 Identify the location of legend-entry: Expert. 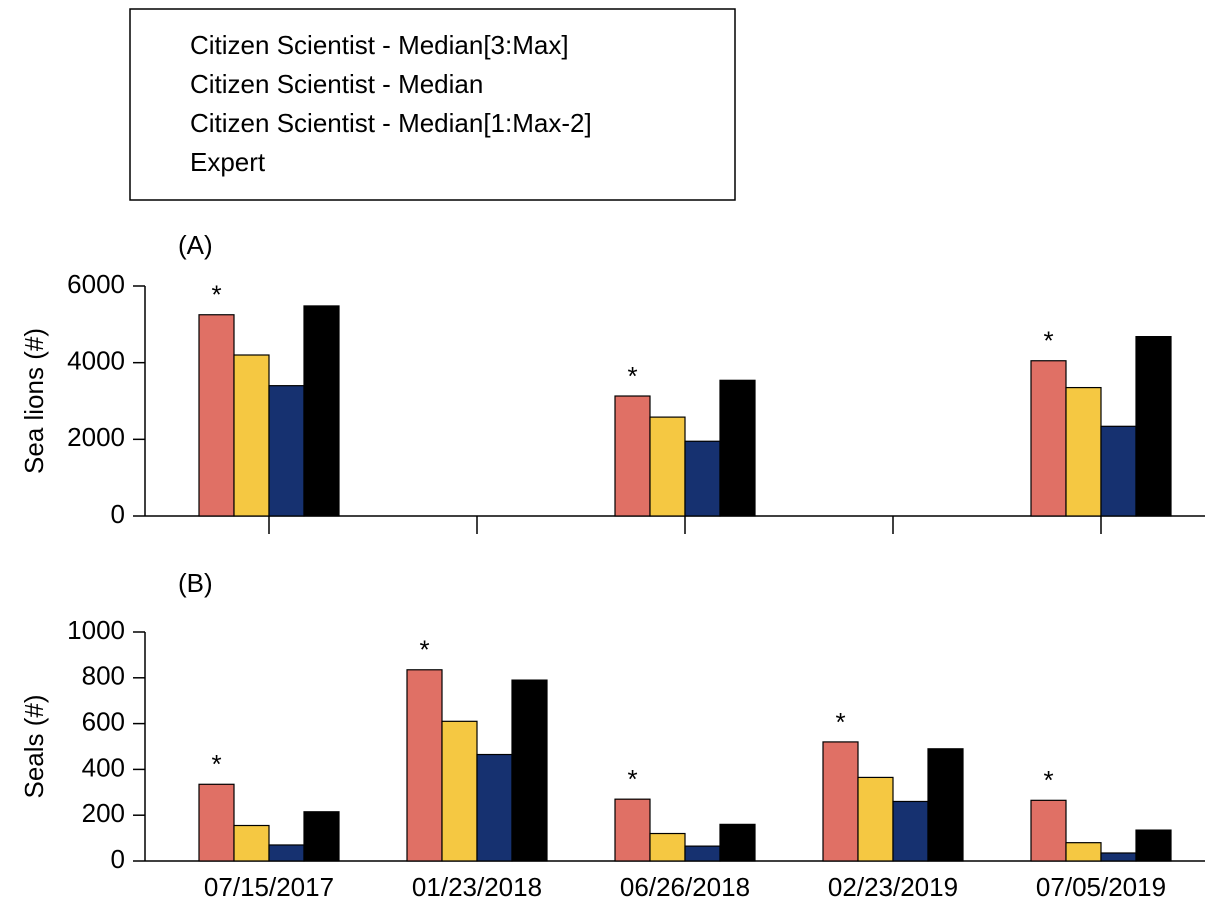
(228, 162).